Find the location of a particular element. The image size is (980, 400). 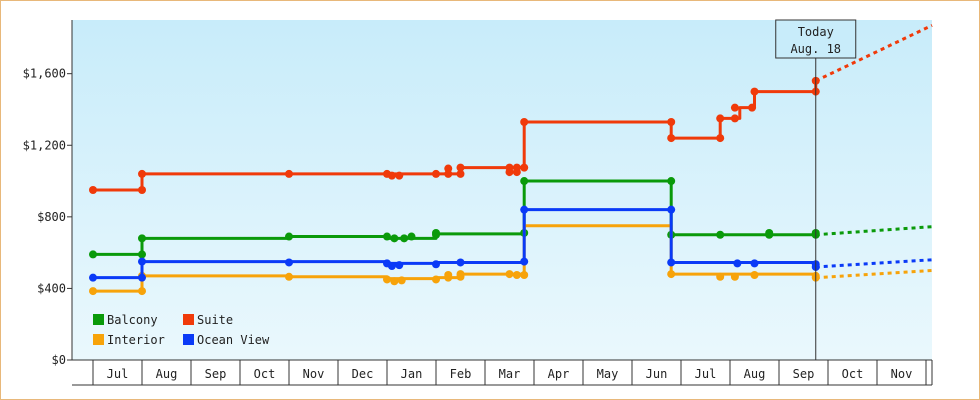

y-tick-label: $0 is located at coordinates (59, 360).